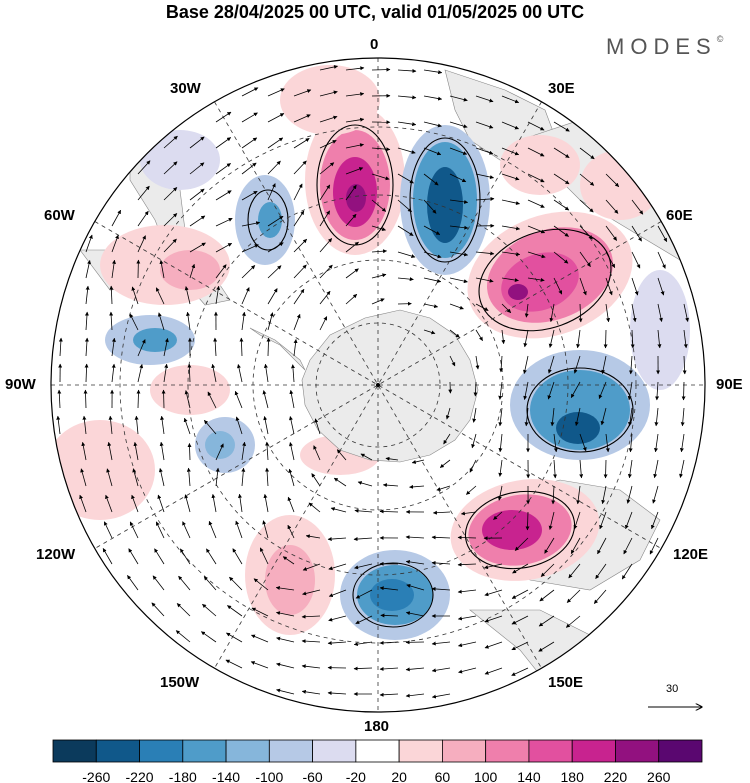 The width and height of the screenshot is (750, 783). What do you see at coordinates (691, 554) in the screenshot?
I see `lon-label-120e: 120E` at bounding box center [691, 554].